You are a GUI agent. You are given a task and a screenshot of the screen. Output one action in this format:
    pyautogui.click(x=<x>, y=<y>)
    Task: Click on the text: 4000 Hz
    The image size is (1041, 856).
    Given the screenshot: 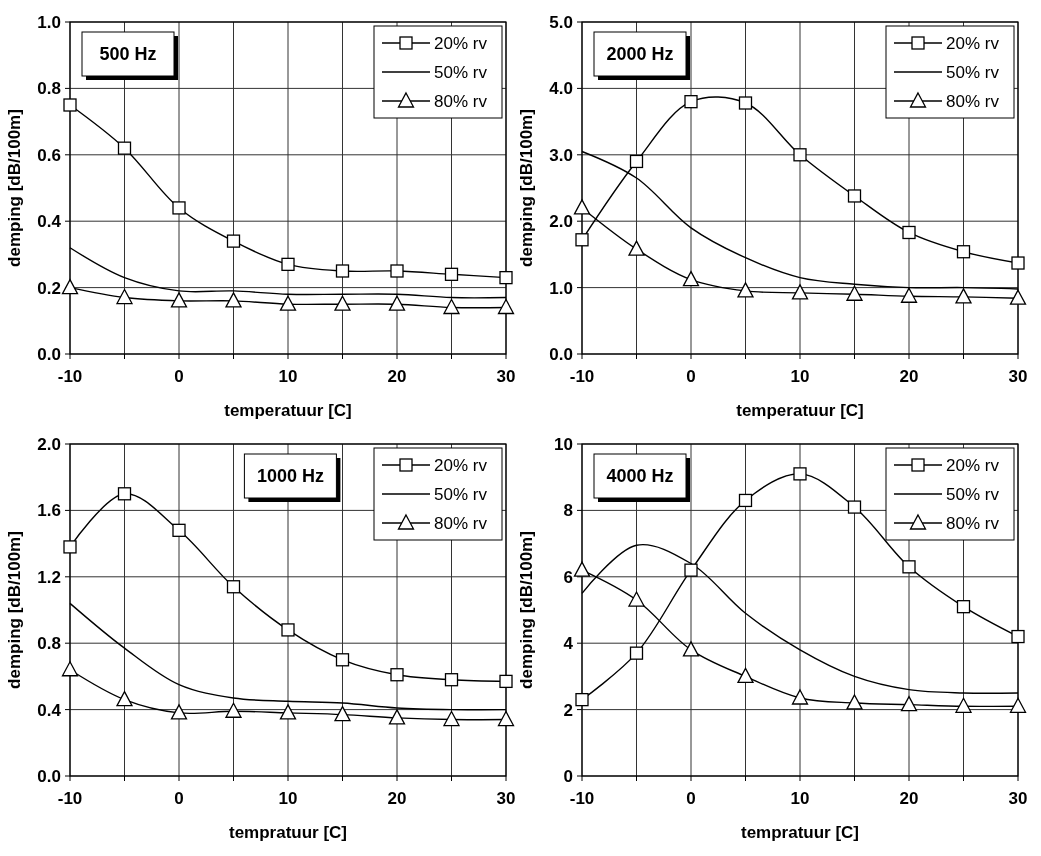 What is the action you would take?
    pyautogui.click(x=640, y=476)
    